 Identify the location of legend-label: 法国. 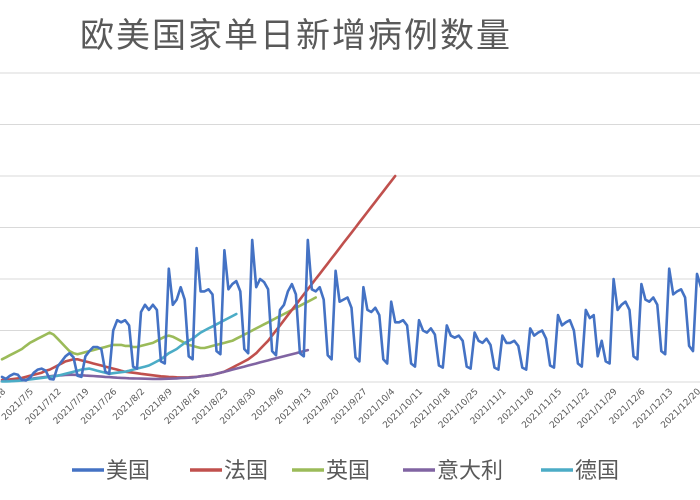
(246, 471).